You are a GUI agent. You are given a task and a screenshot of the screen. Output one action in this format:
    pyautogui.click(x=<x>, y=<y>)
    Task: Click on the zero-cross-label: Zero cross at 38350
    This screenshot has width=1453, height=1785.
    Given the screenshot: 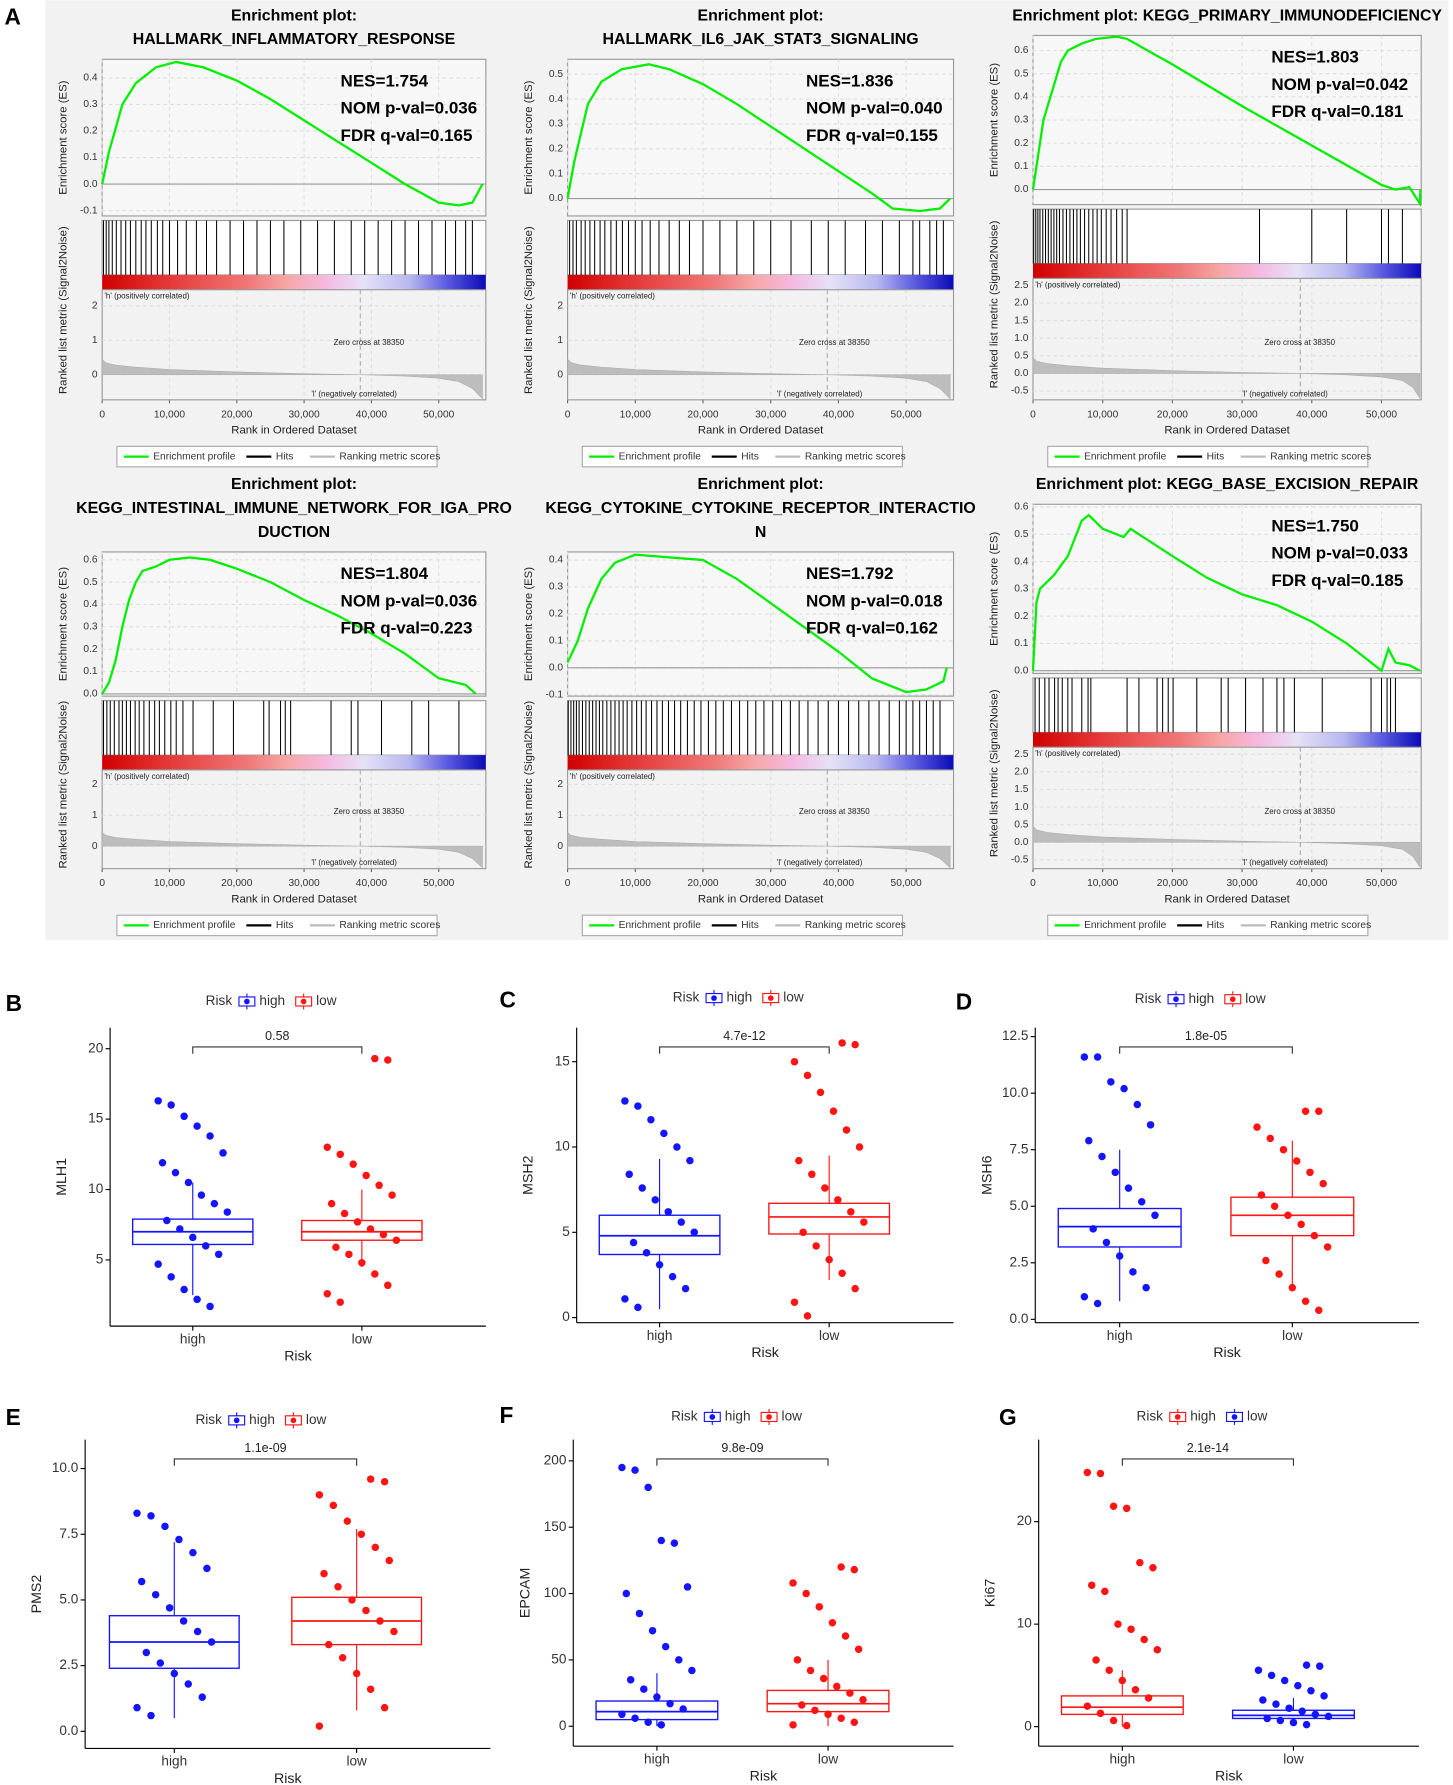 What is the action you would take?
    pyautogui.click(x=834, y=811)
    